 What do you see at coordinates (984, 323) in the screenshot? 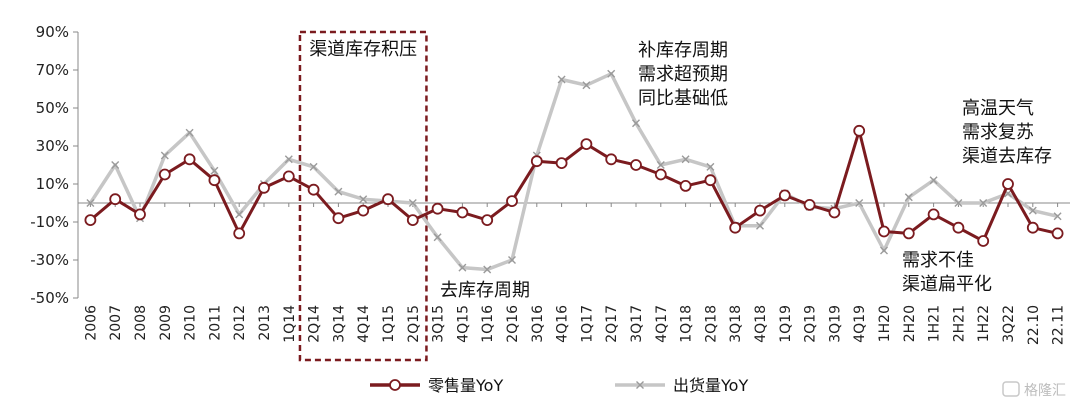
I see `x-tick-label: 1H22` at bounding box center [984, 323].